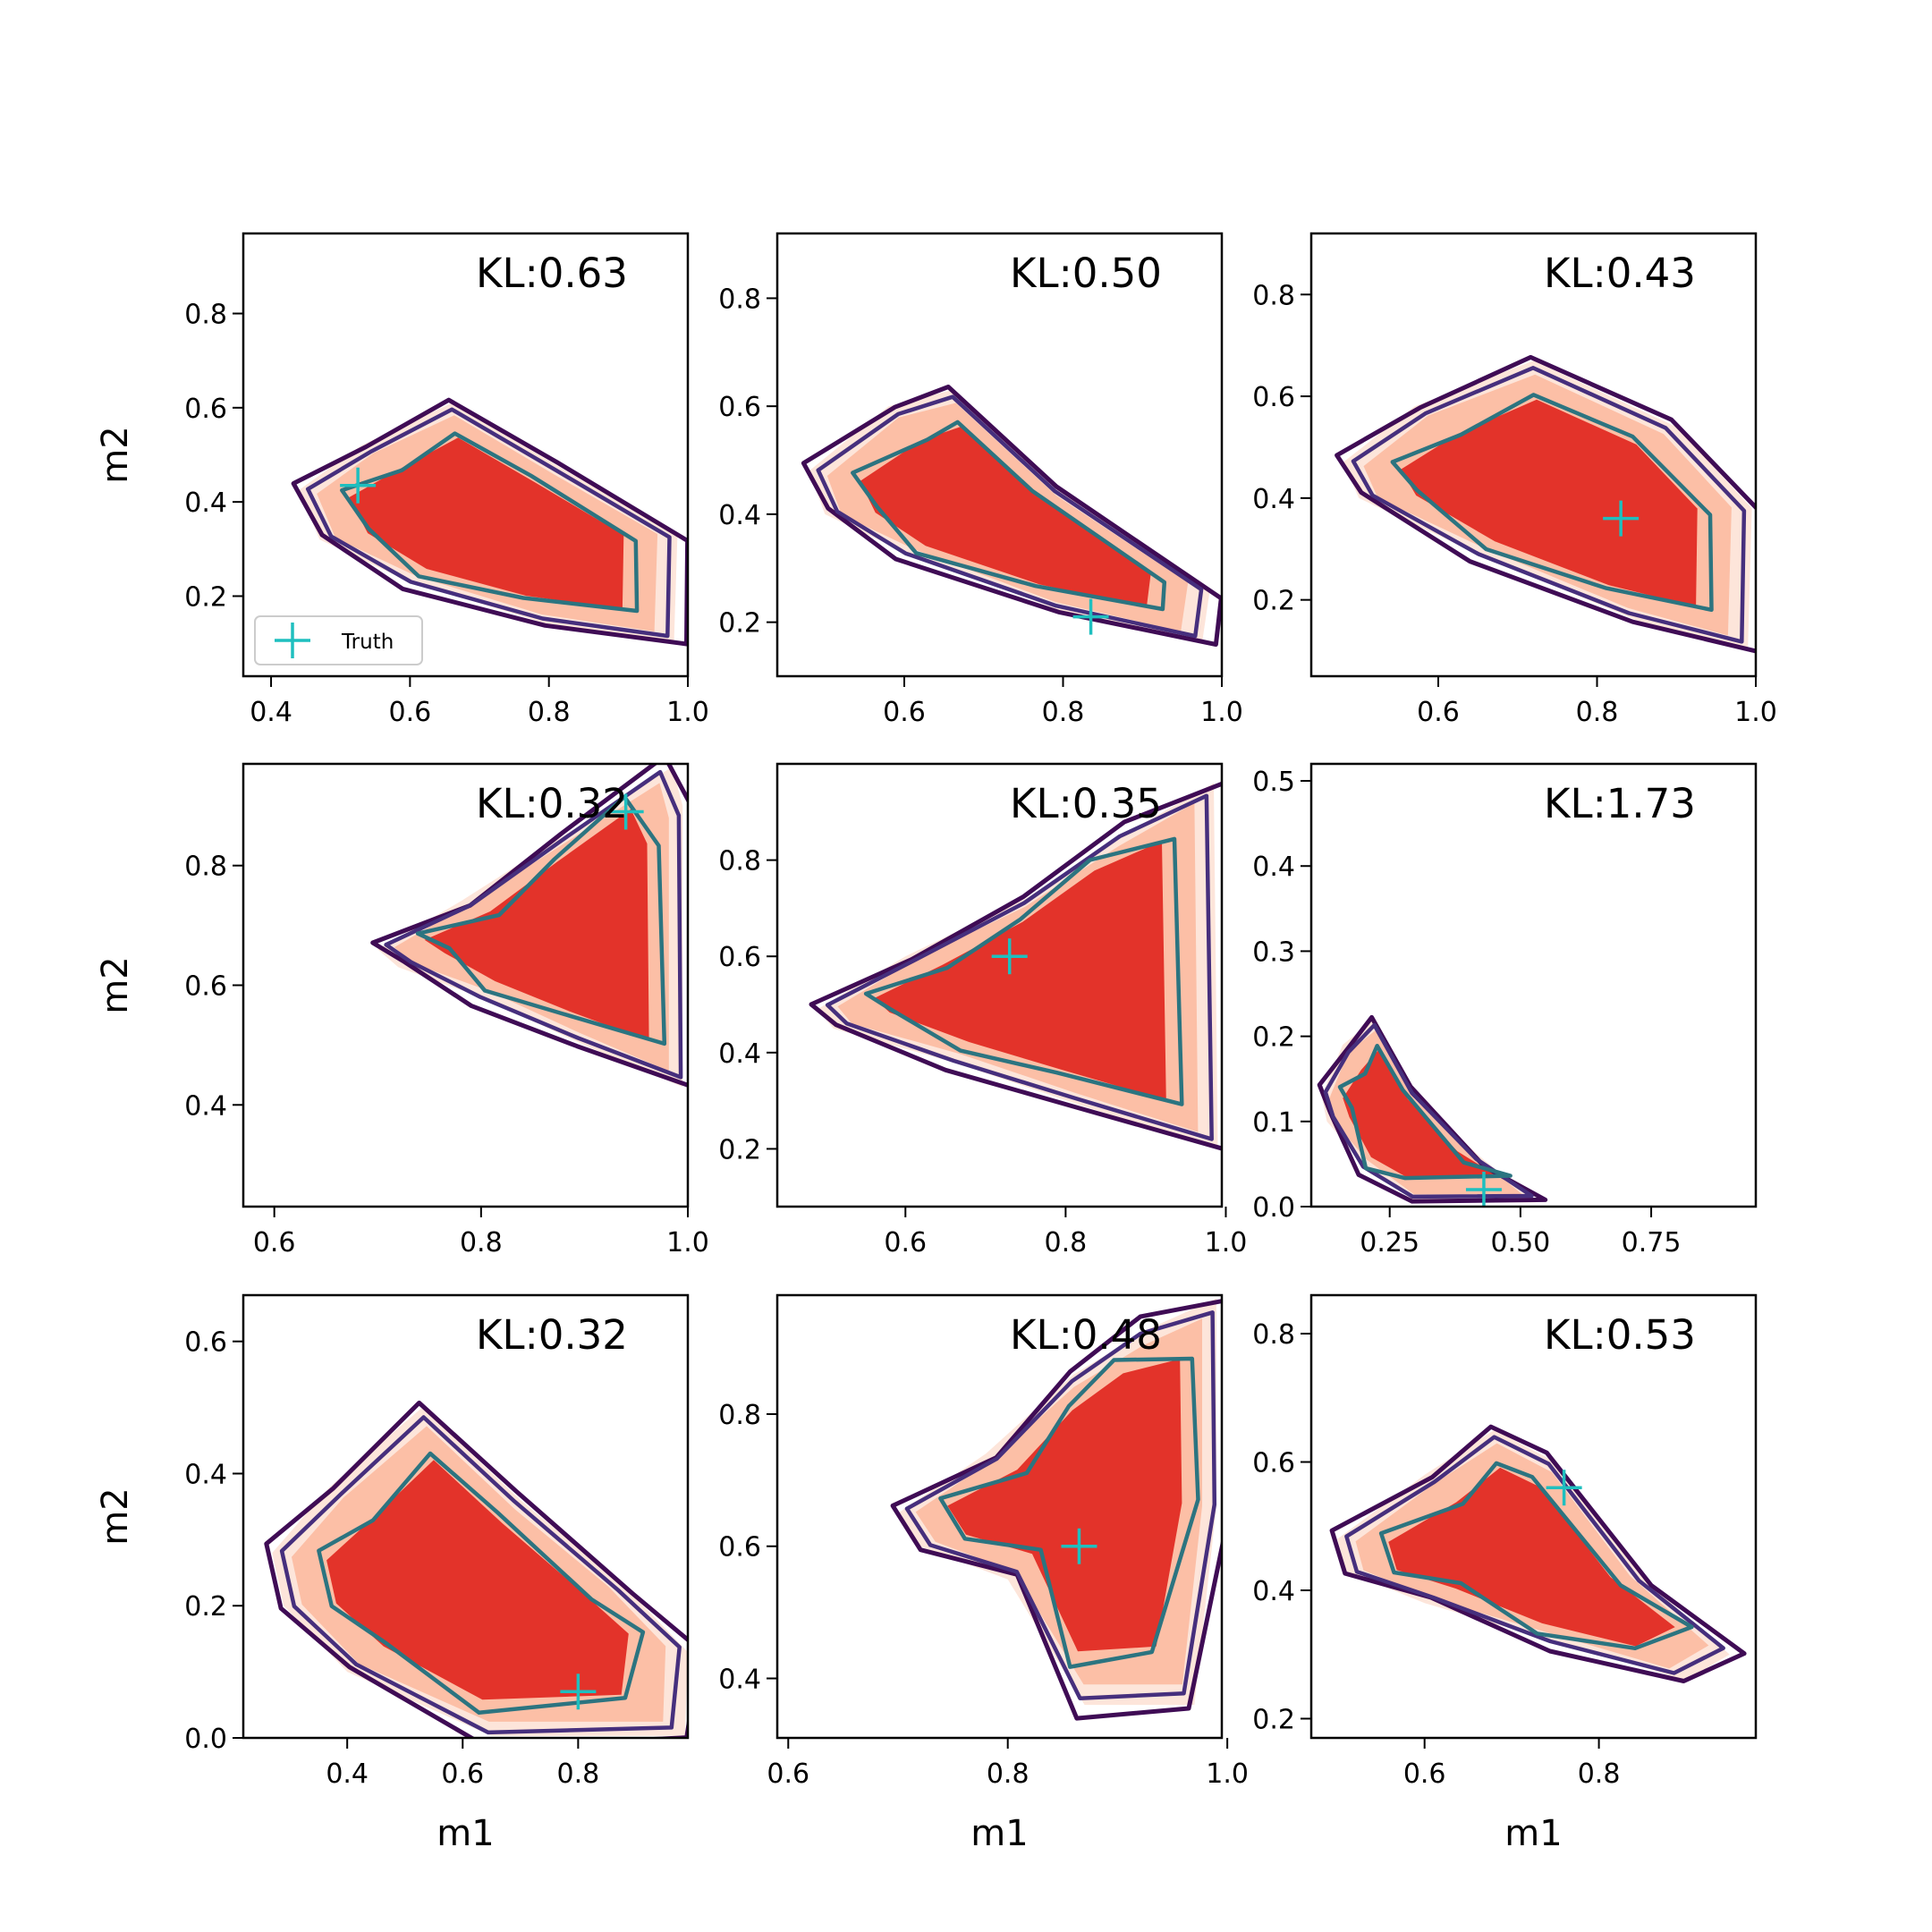  I want to click on legend: Truth, so click(338, 640).